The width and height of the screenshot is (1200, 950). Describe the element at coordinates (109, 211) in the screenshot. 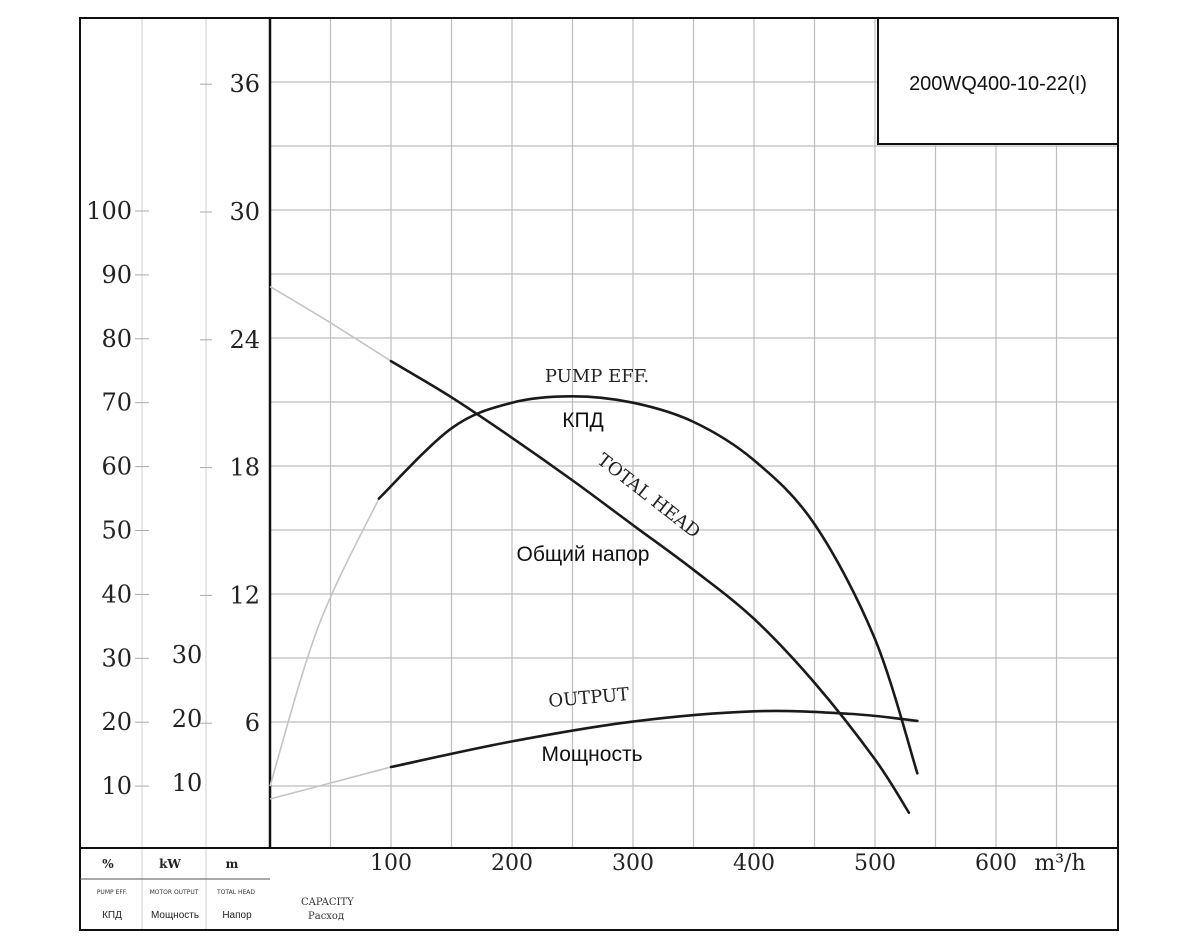

I see `efficiency-tick-label: 100` at that location.